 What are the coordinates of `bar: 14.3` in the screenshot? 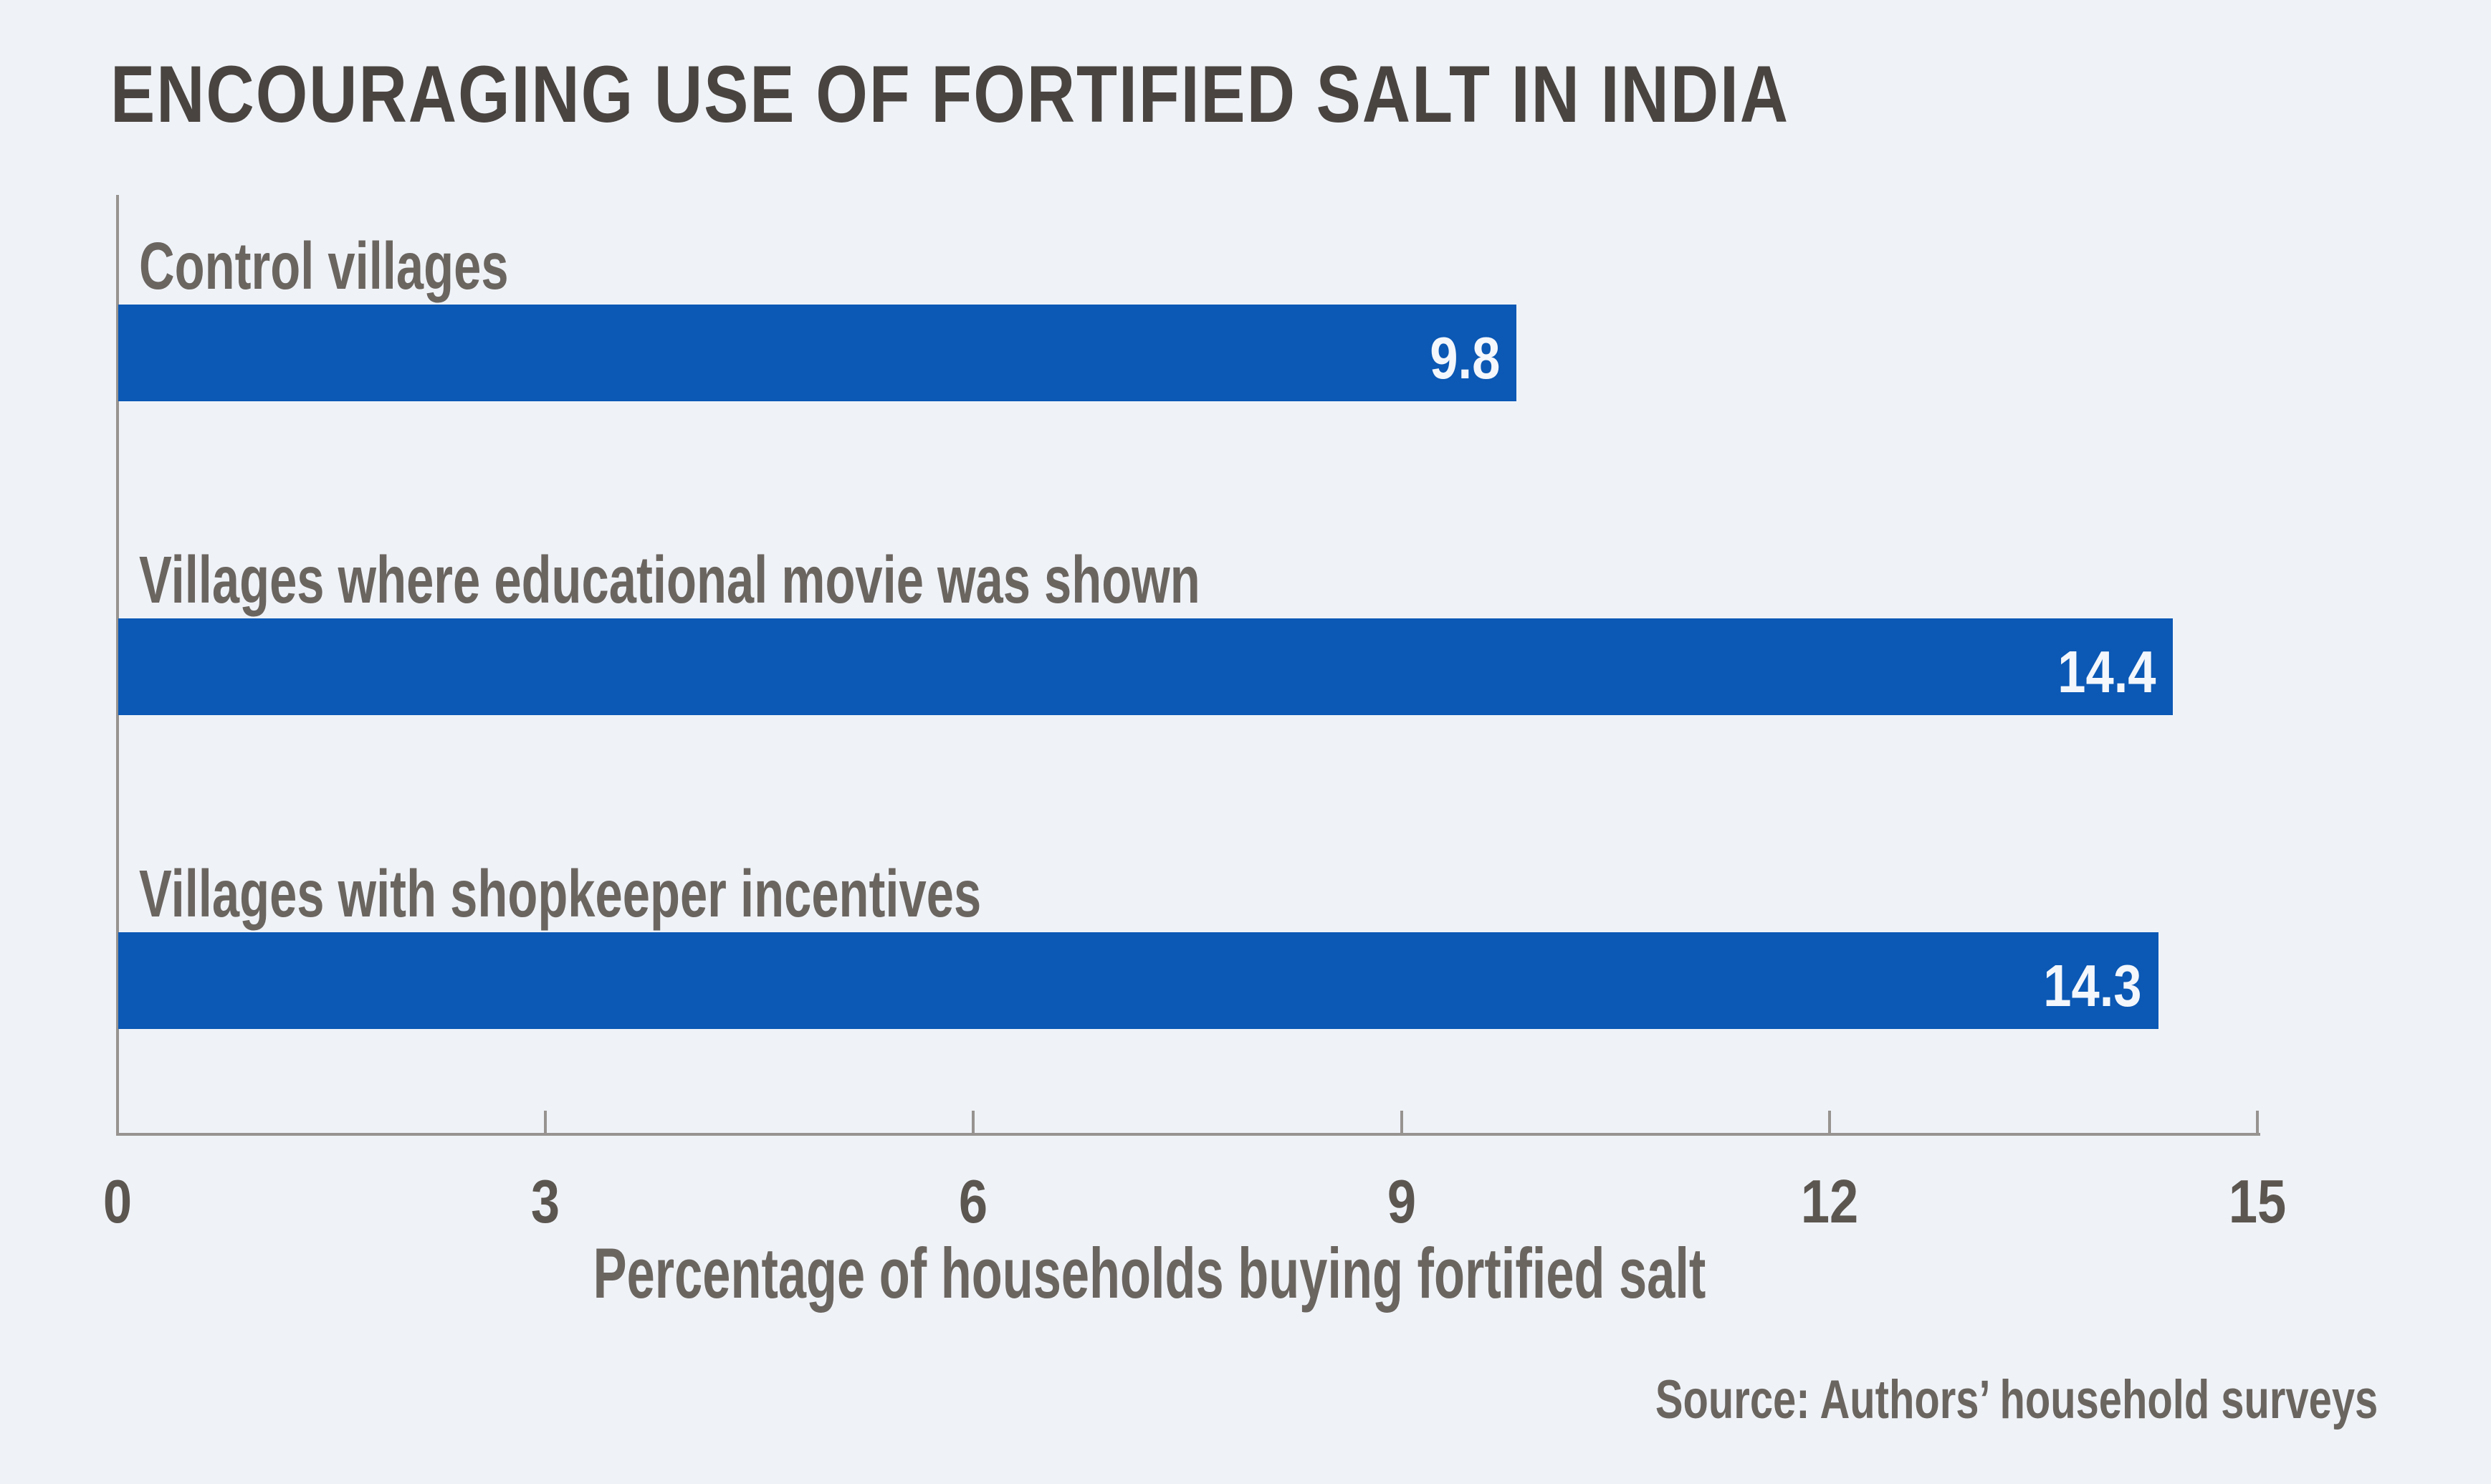 It's located at (1138, 980).